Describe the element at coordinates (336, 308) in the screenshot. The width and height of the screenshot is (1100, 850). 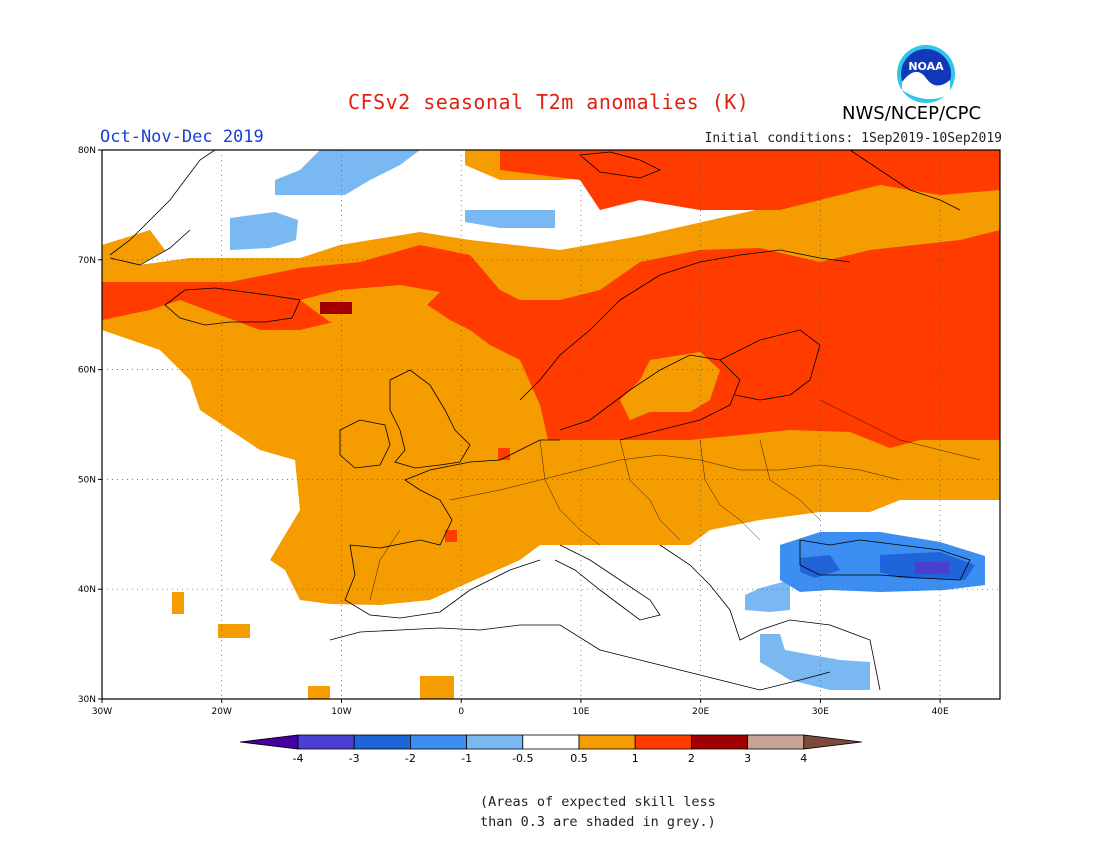
I see `strong-anomaly-spot-iceland` at that location.